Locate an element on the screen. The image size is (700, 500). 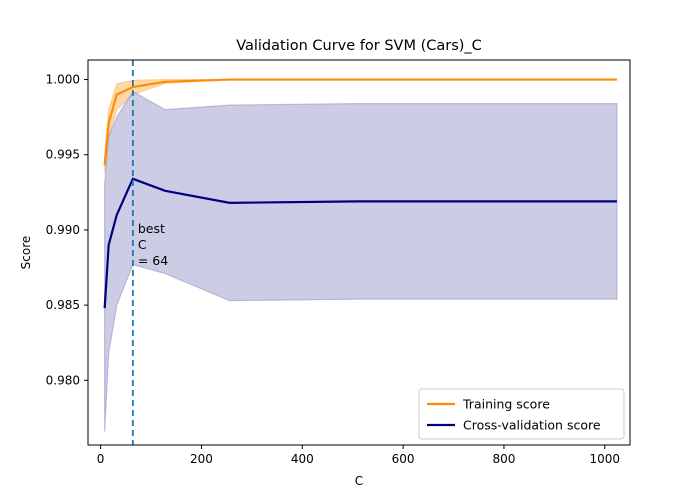
x-axis-ticks: 0 200 400 600 800 1000 is located at coordinates (358, 455).